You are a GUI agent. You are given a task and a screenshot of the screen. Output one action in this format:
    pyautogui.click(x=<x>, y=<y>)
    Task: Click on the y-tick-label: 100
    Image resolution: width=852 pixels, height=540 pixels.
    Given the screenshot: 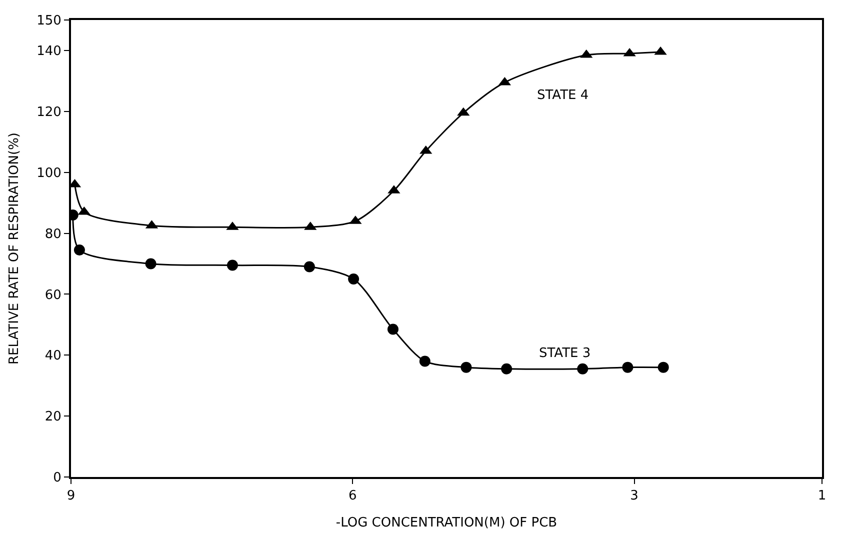 What is the action you would take?
    pyautogui.click(x=49, y=173)
    